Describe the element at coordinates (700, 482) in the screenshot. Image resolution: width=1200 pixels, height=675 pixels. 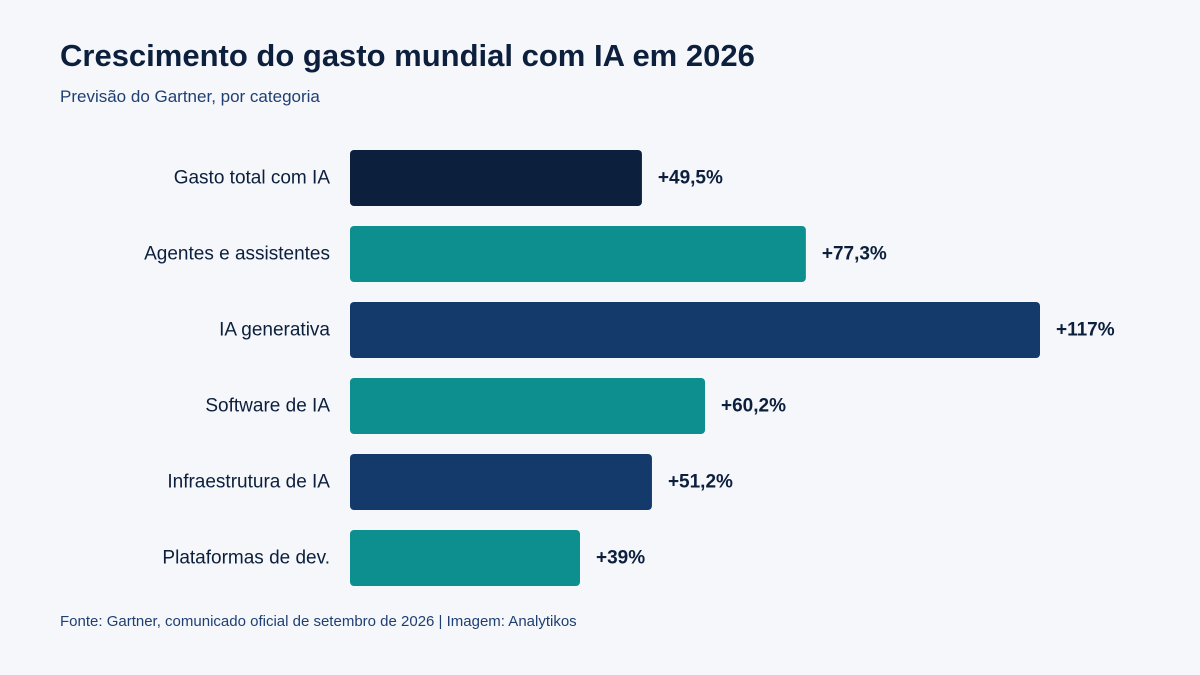
I see `value-label: +51,2%` at that location.